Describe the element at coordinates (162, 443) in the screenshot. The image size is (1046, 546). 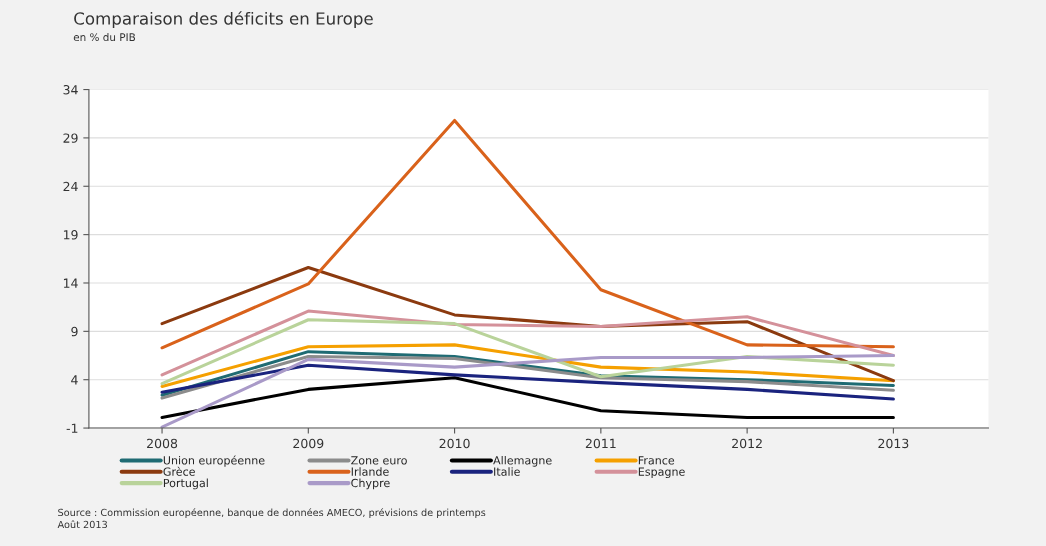
I see `x-tick-label: 2008` at that location.